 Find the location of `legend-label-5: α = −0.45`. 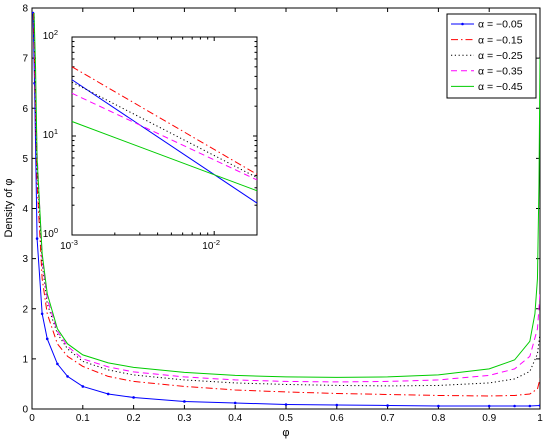

legend-label-5: α = −0.45 is located at coordinates (500, 87).